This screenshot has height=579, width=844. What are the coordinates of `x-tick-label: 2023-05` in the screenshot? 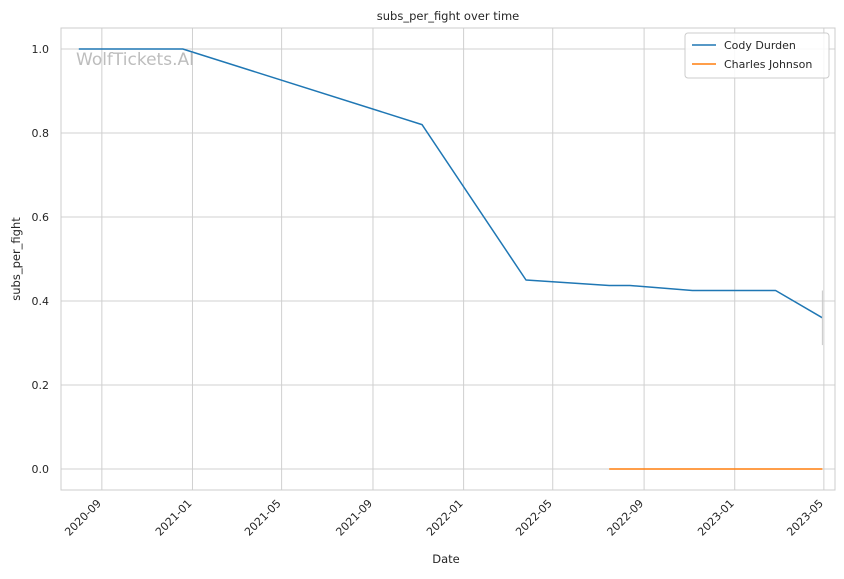 It's located at (805, 518).